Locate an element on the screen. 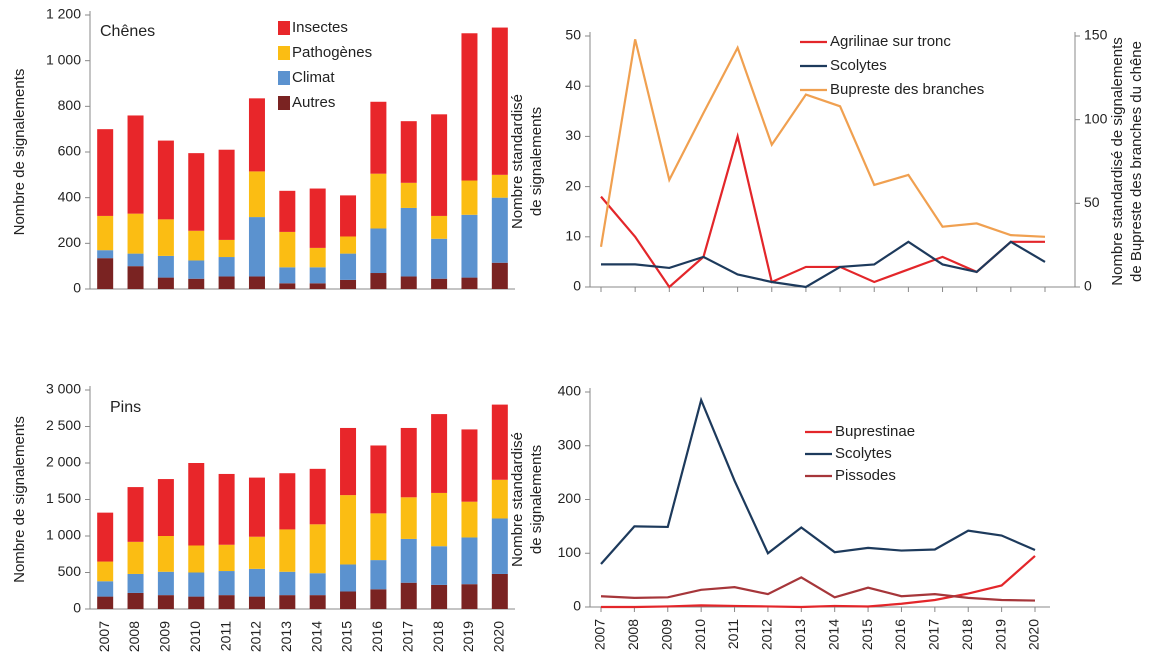 This screenshot has width=1160, height=666. y-tick-label: 800 is located at coordinates (70, 105).